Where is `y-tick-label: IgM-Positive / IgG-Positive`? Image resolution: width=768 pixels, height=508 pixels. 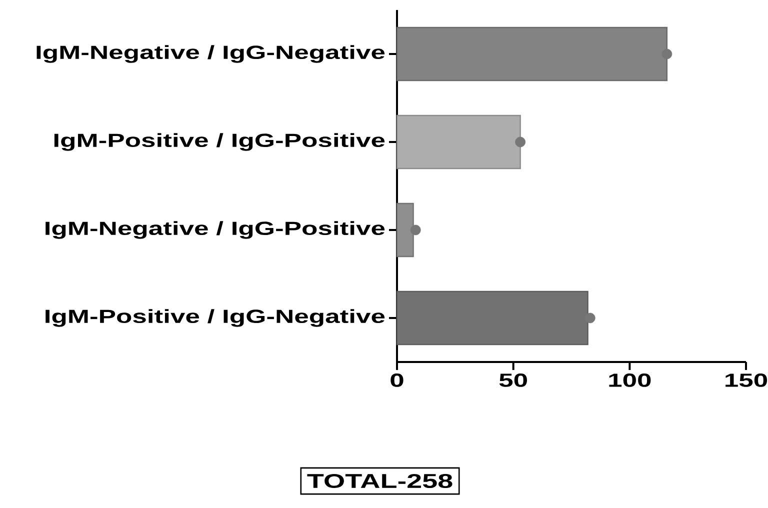
y-tick-label: IgM-Positive / IgG-Positive is located at coordinates (219, 142).